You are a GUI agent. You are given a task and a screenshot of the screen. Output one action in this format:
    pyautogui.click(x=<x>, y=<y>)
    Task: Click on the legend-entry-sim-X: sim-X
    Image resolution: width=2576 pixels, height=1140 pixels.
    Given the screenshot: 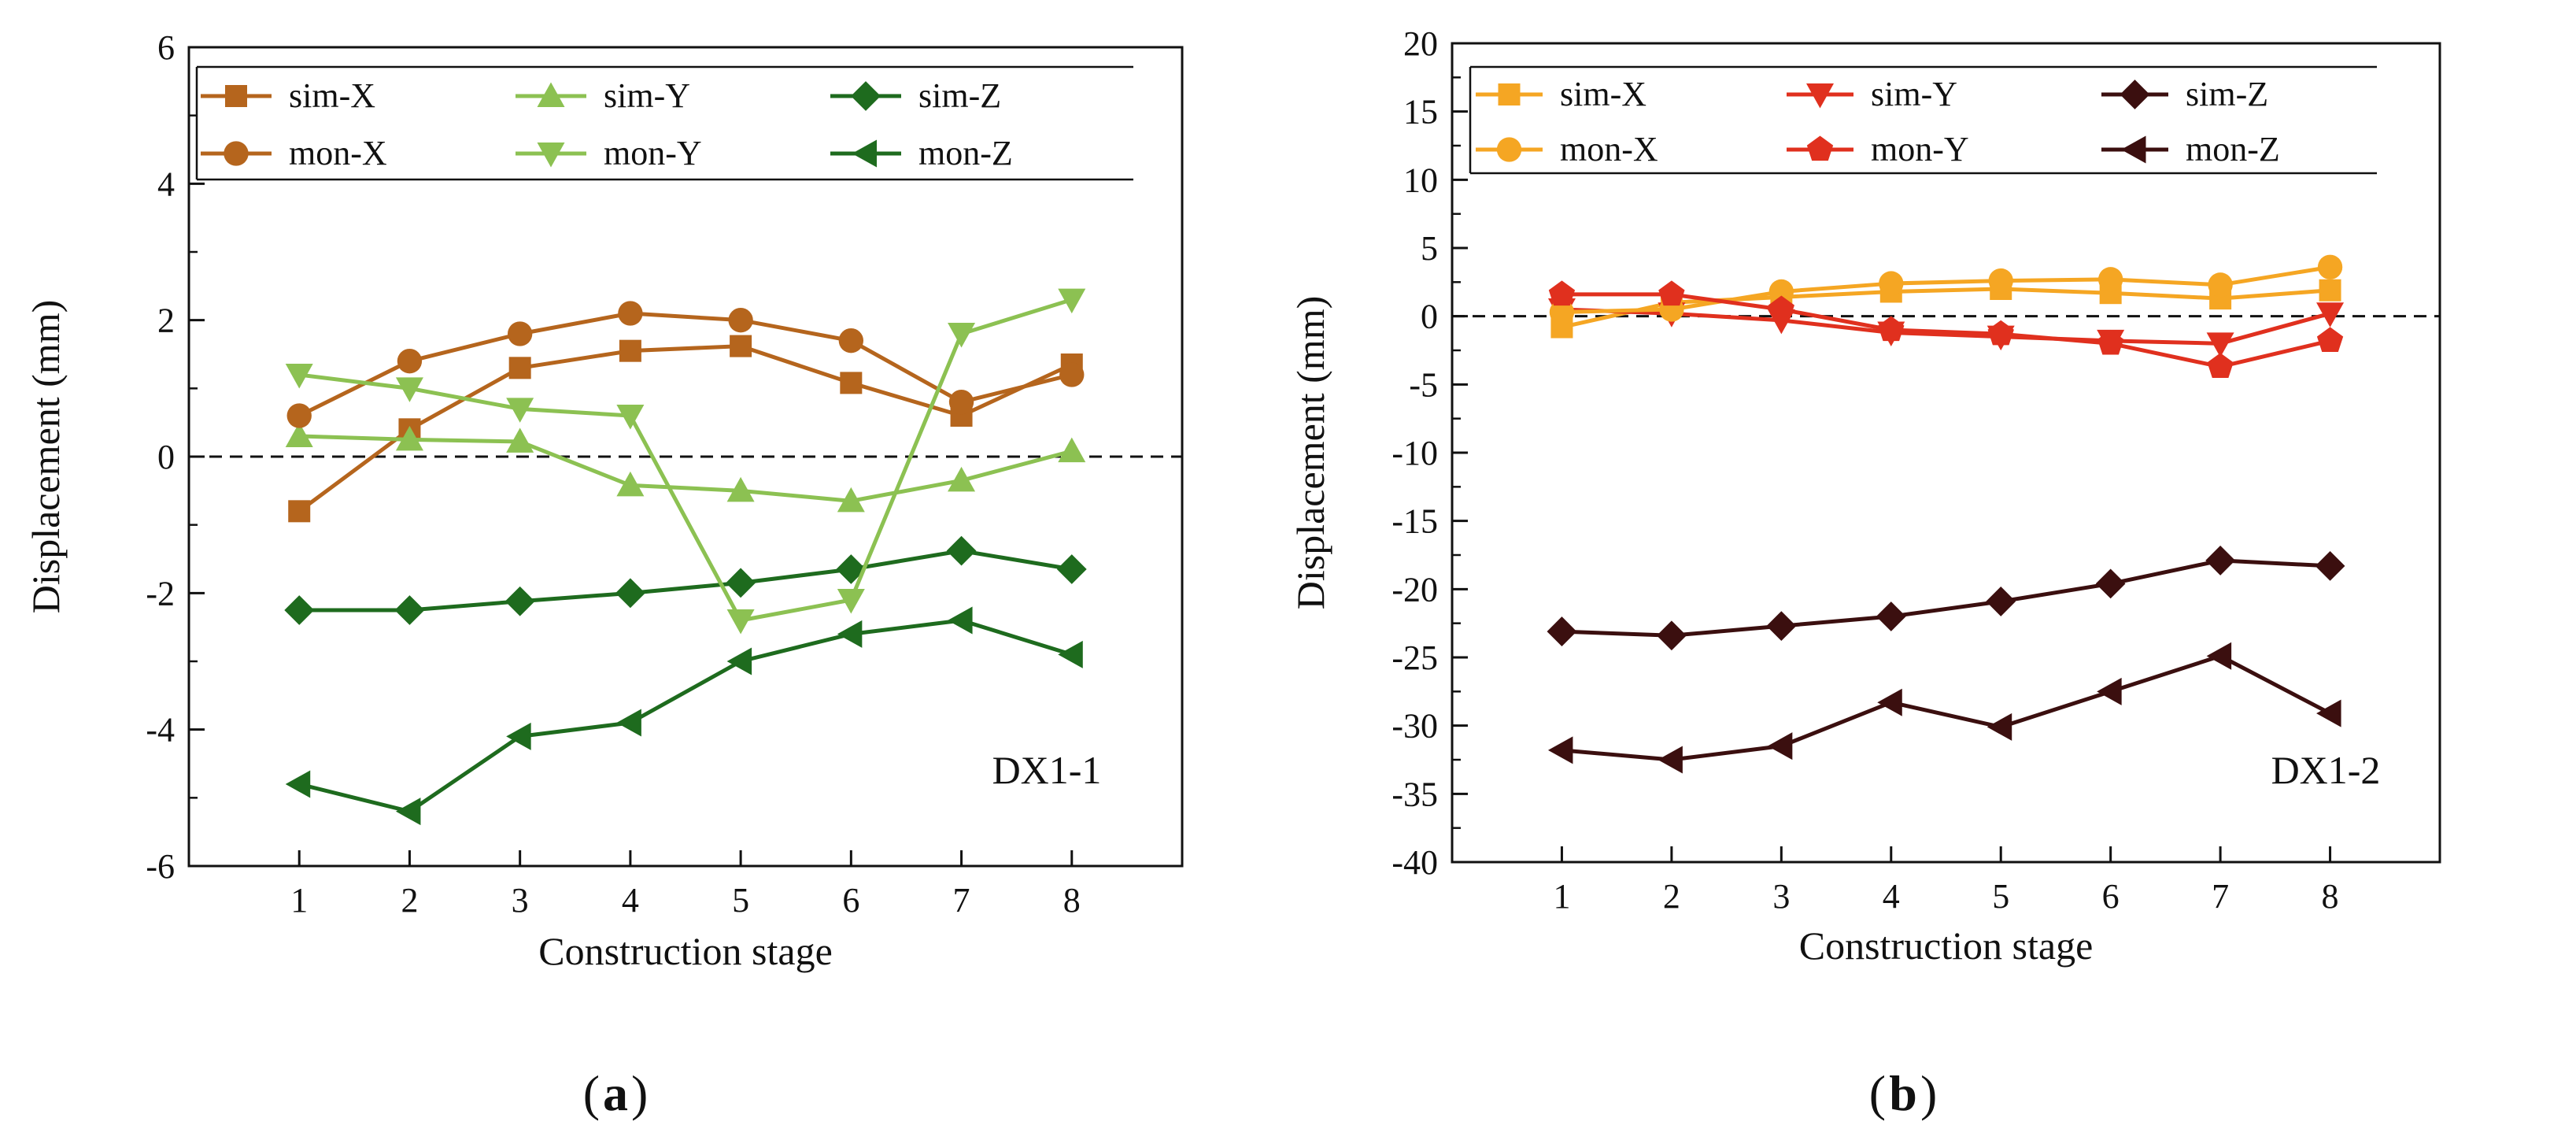 What is the action you would take?
    pyautogui.click(x=1561, y=94)
    